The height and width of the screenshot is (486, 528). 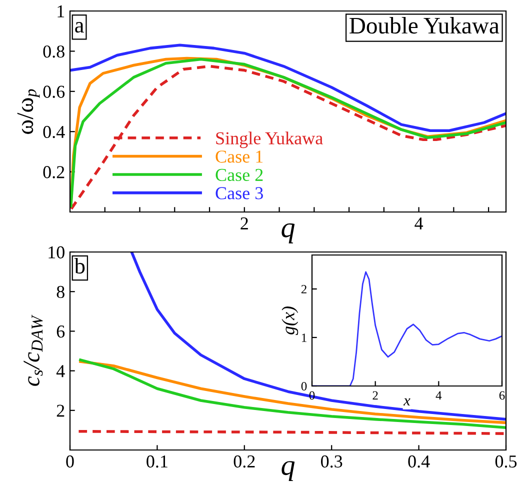 What do you see at coordinates (79, 27) in the screenshot?
I see `annotation: a` at bounding box center [79, 27].